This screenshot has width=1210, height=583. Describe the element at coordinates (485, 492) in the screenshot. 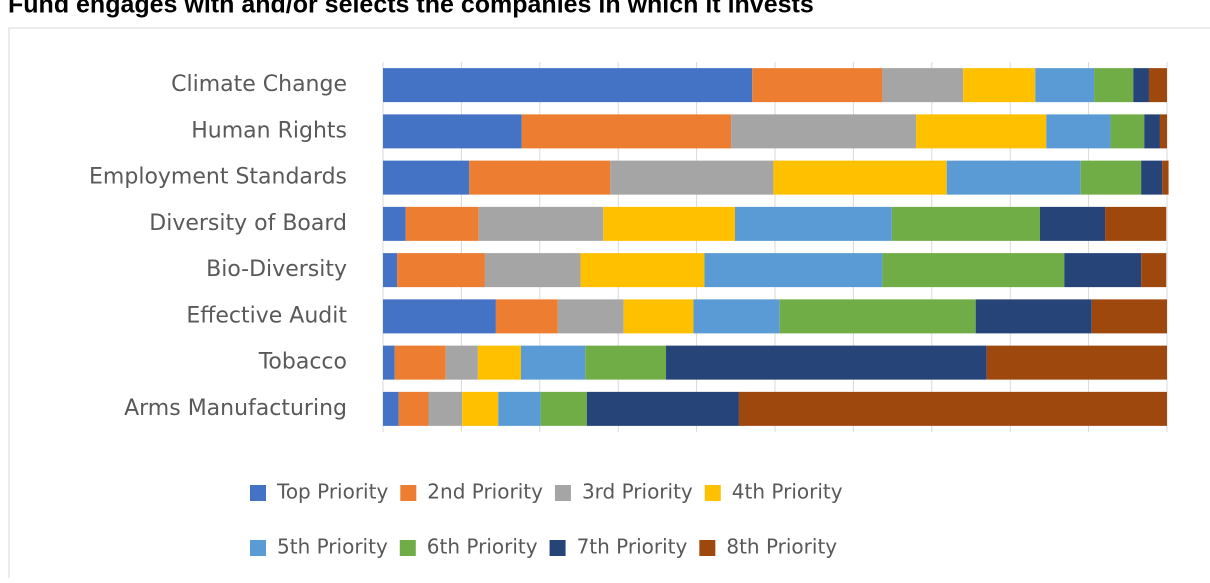

I see `legend-label: 2nd Priority` at that location.